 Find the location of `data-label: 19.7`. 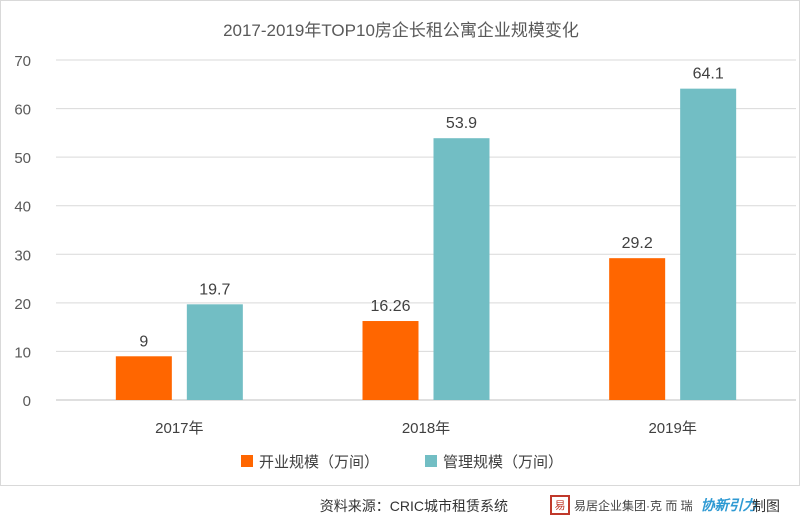

data-label: 19.7 is located at coordinates (214, 289).